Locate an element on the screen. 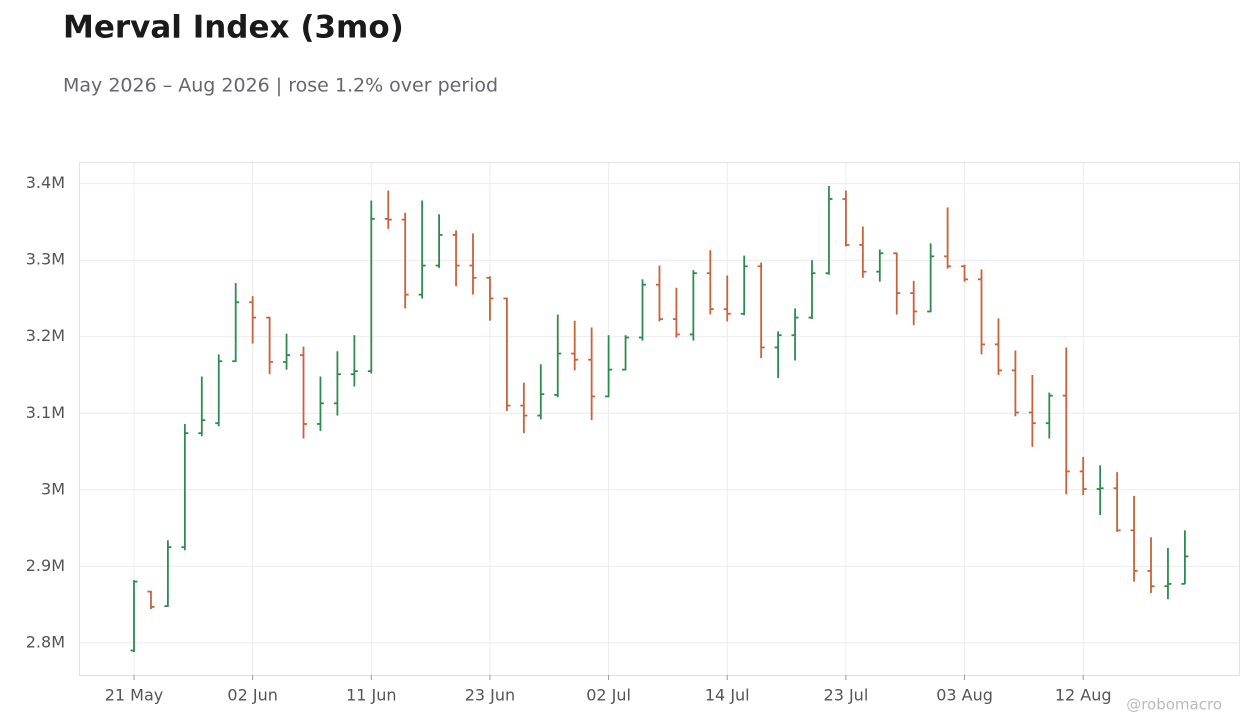 The height and width of the screenshot is (728, 1260). x-tick-label: 21 May is located at coordinates (134, 695).